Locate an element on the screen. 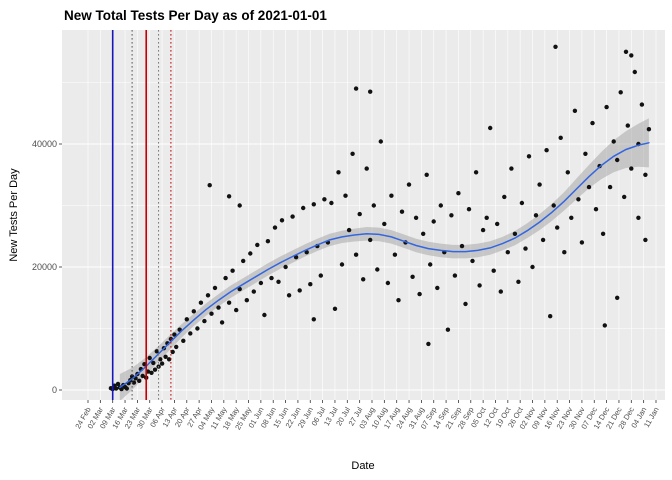 This screenshot has height=480, width=672. y-tick-label: 40000 is located at coordinates (44, 144).